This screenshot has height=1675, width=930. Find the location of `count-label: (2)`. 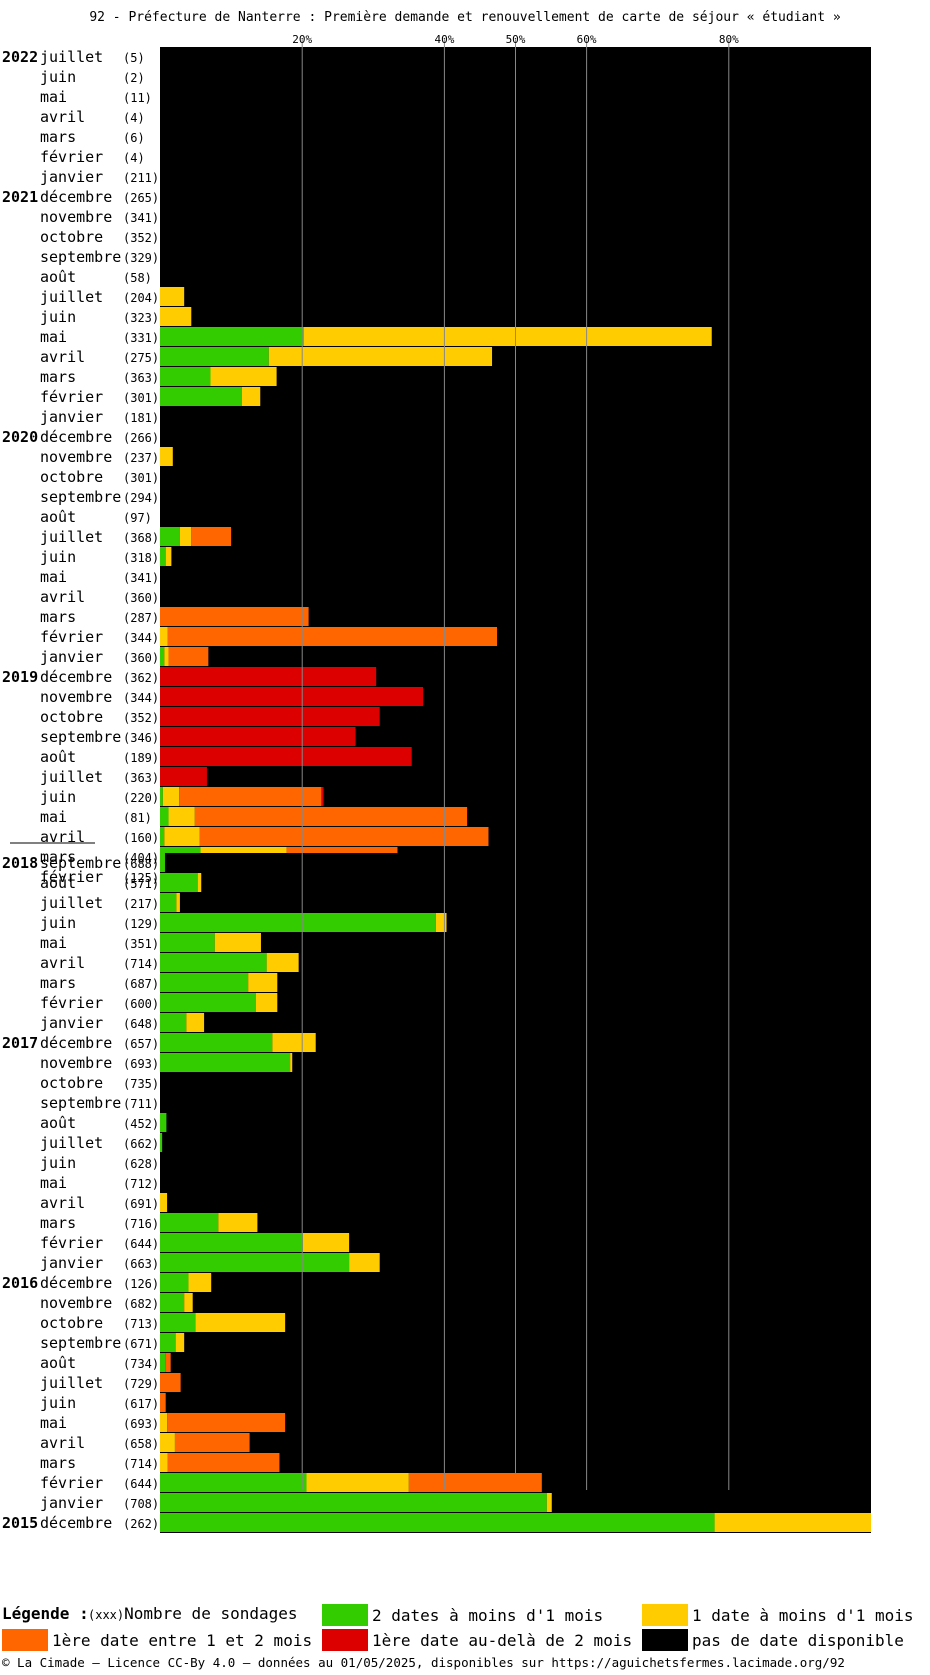

count-label: (2) is located at coordinates (134, 78).